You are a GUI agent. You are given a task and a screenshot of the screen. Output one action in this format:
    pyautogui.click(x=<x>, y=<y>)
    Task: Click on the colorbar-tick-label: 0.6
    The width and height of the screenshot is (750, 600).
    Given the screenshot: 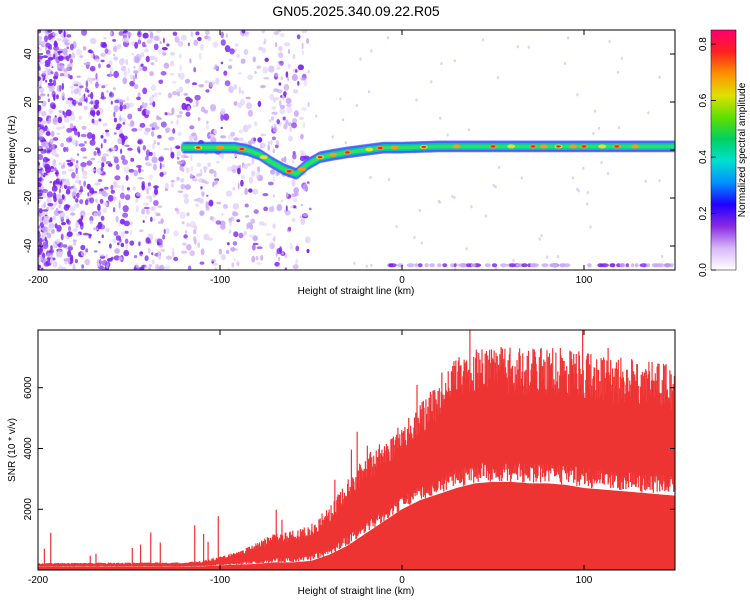 What is the action you would take?
    pyautogui.click(x=703, y=100)
    